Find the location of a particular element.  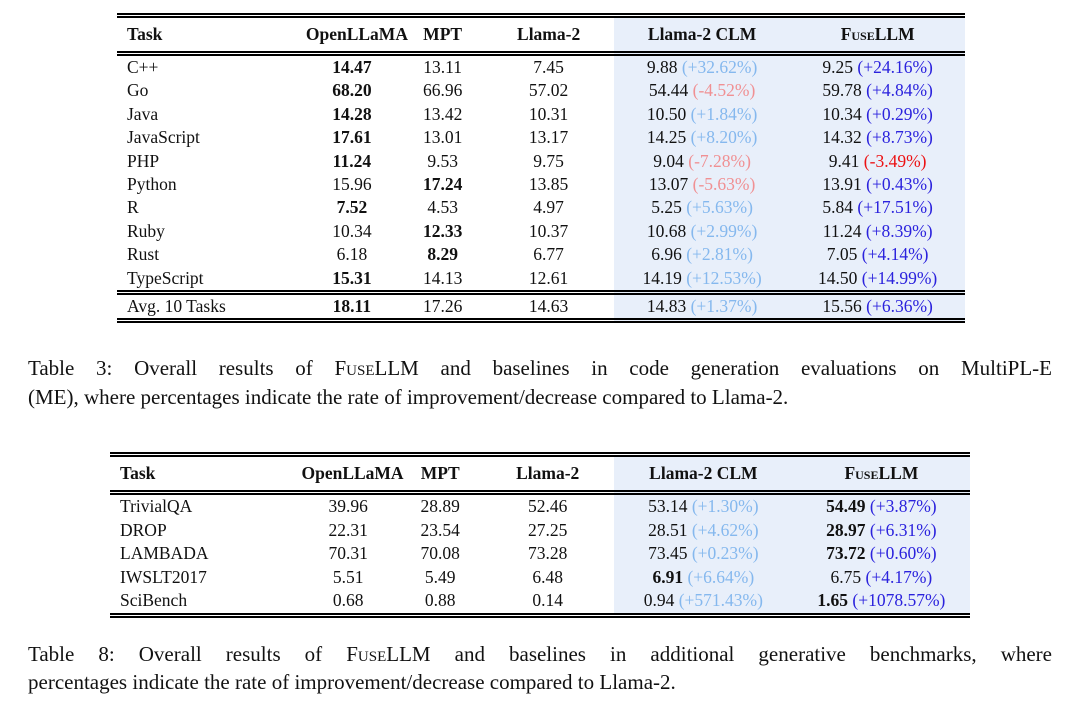

cell-task: JavaScript is located at coordinates (163, 137).